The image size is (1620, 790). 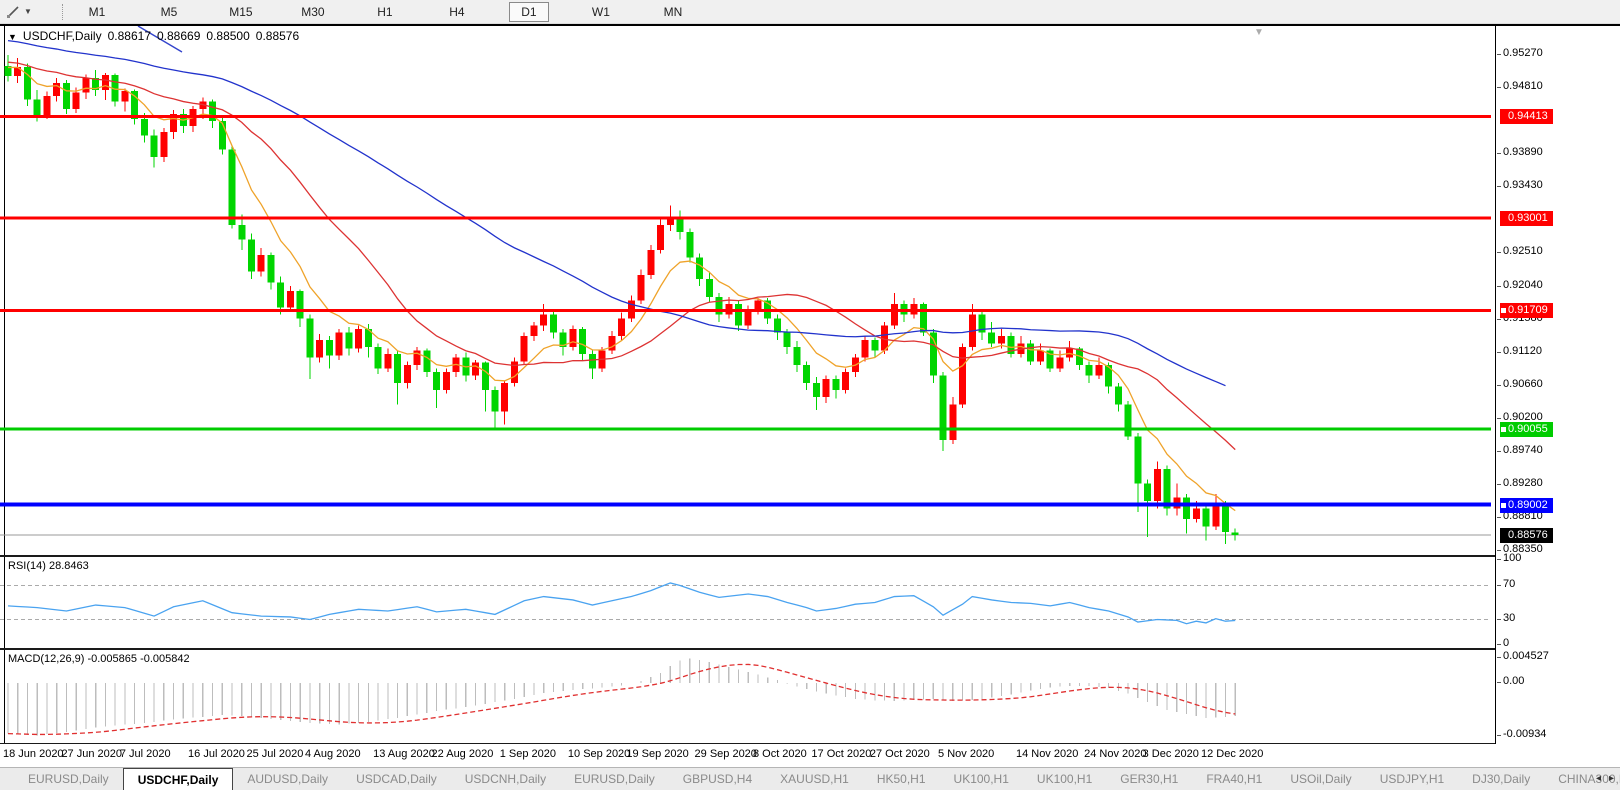 I want to click on rsi-tick-label: 70, so click(x=1506, y=583).